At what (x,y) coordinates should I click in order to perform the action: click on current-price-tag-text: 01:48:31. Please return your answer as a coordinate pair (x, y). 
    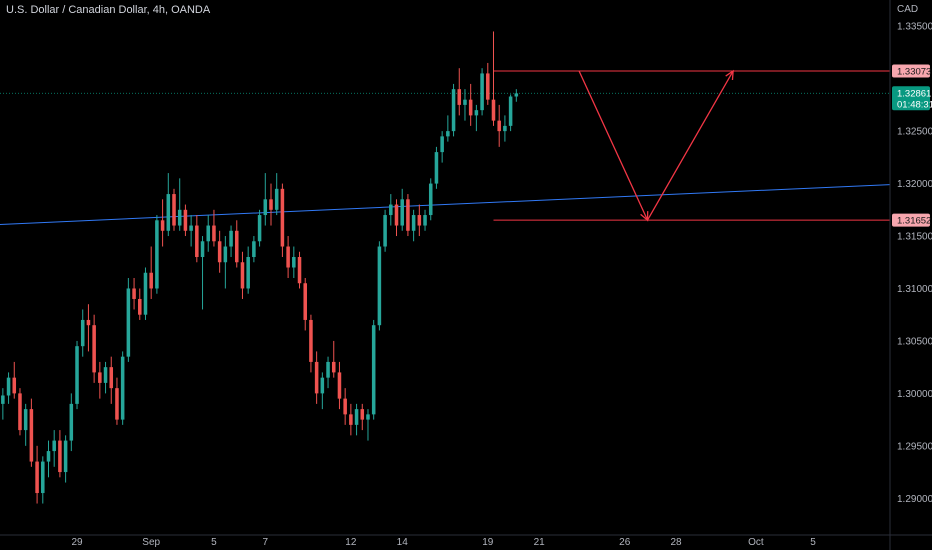
    Looking at the image, I should click on (914, 104).